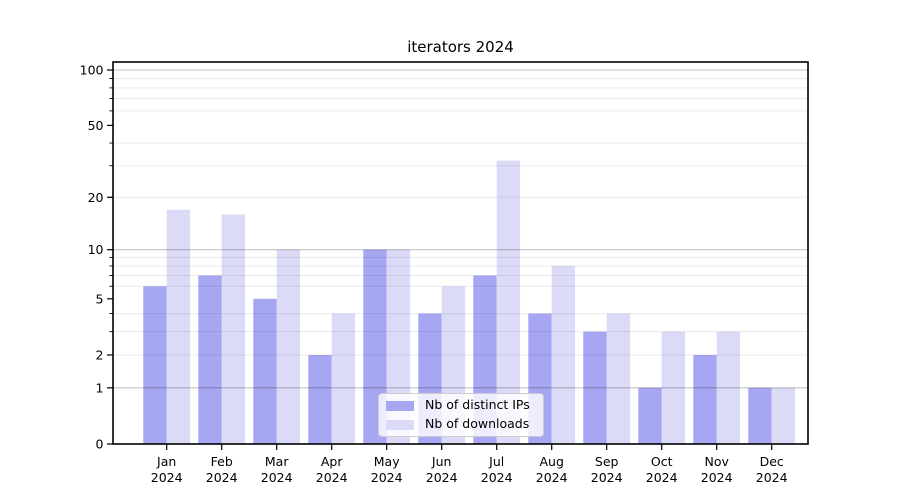 The width and height of the screenshot is (900, 500). What do you see at coordinates (100, 444) in the screenshot?
I see `y-tick-label: 0` at bounding box center [100, 444].